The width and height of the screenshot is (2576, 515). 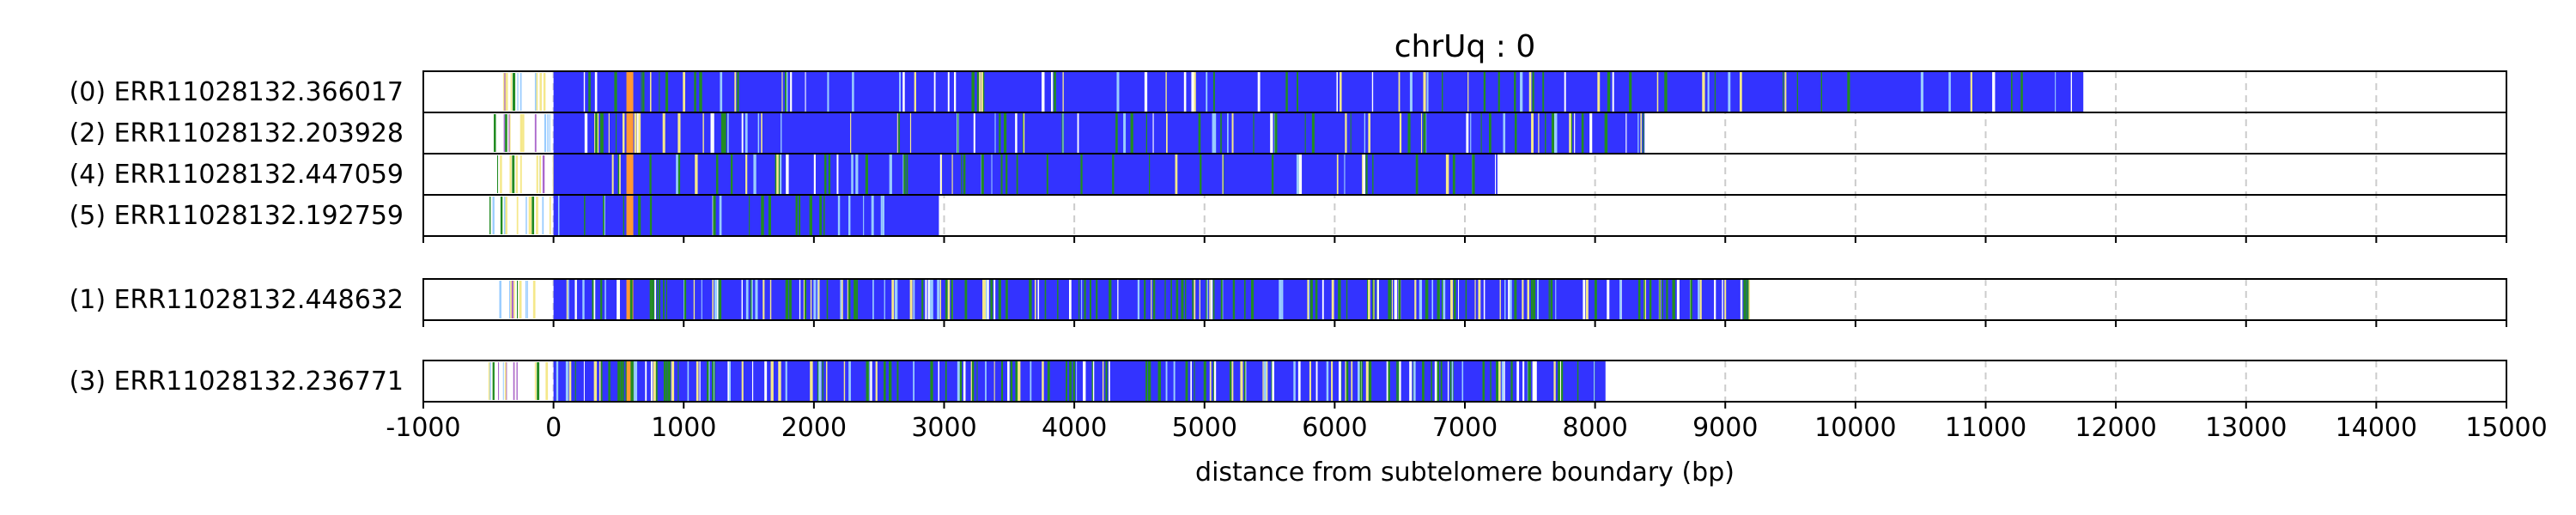 What do you see at coordinates (910, 299) in the screenshot?
I see `read-track: (1) ERR11028132.448632` at bounding box center [910, 299].